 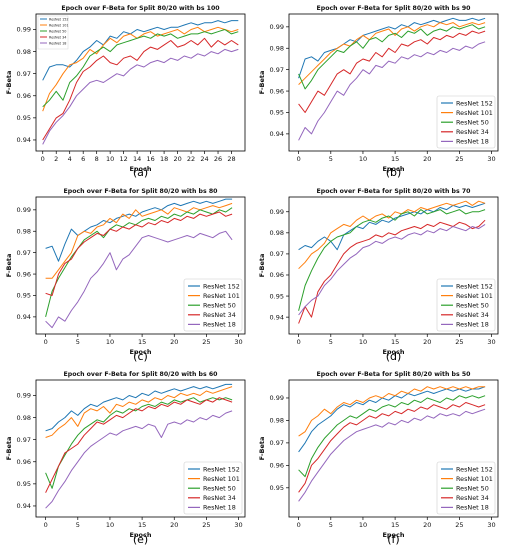 I want to click on x-tick-label: 22, so click(x=191, y=159).